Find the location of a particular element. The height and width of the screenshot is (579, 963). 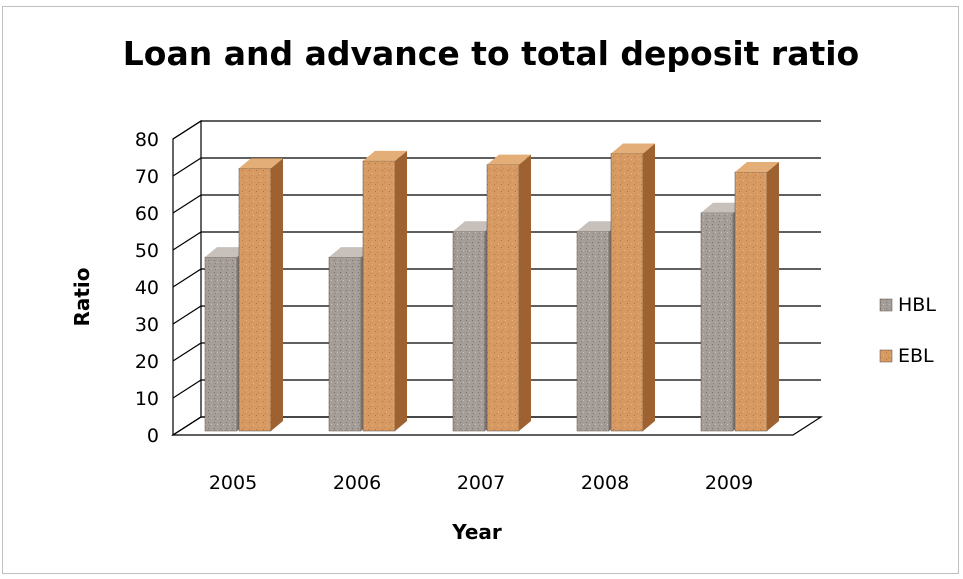

legend-item-ebl: EBL is located at coordinates (906, 356).